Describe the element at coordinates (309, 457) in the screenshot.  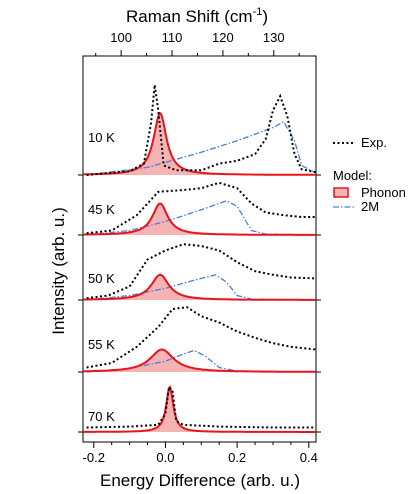
I see `x-tick-label: 0.4` at that location.